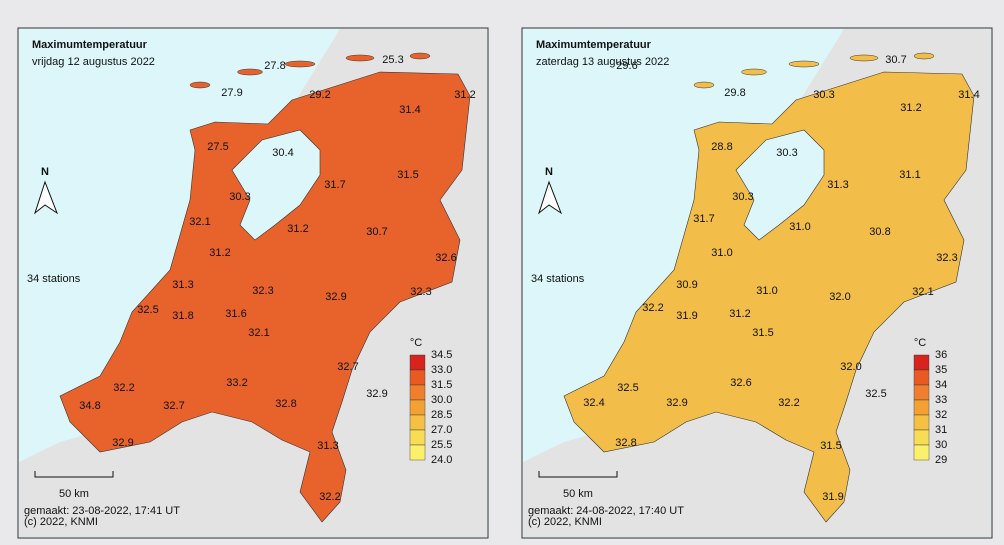  Describe the element at coordinates (235, 314) in the screenshot. I see `station-value: 31.6` at that location.